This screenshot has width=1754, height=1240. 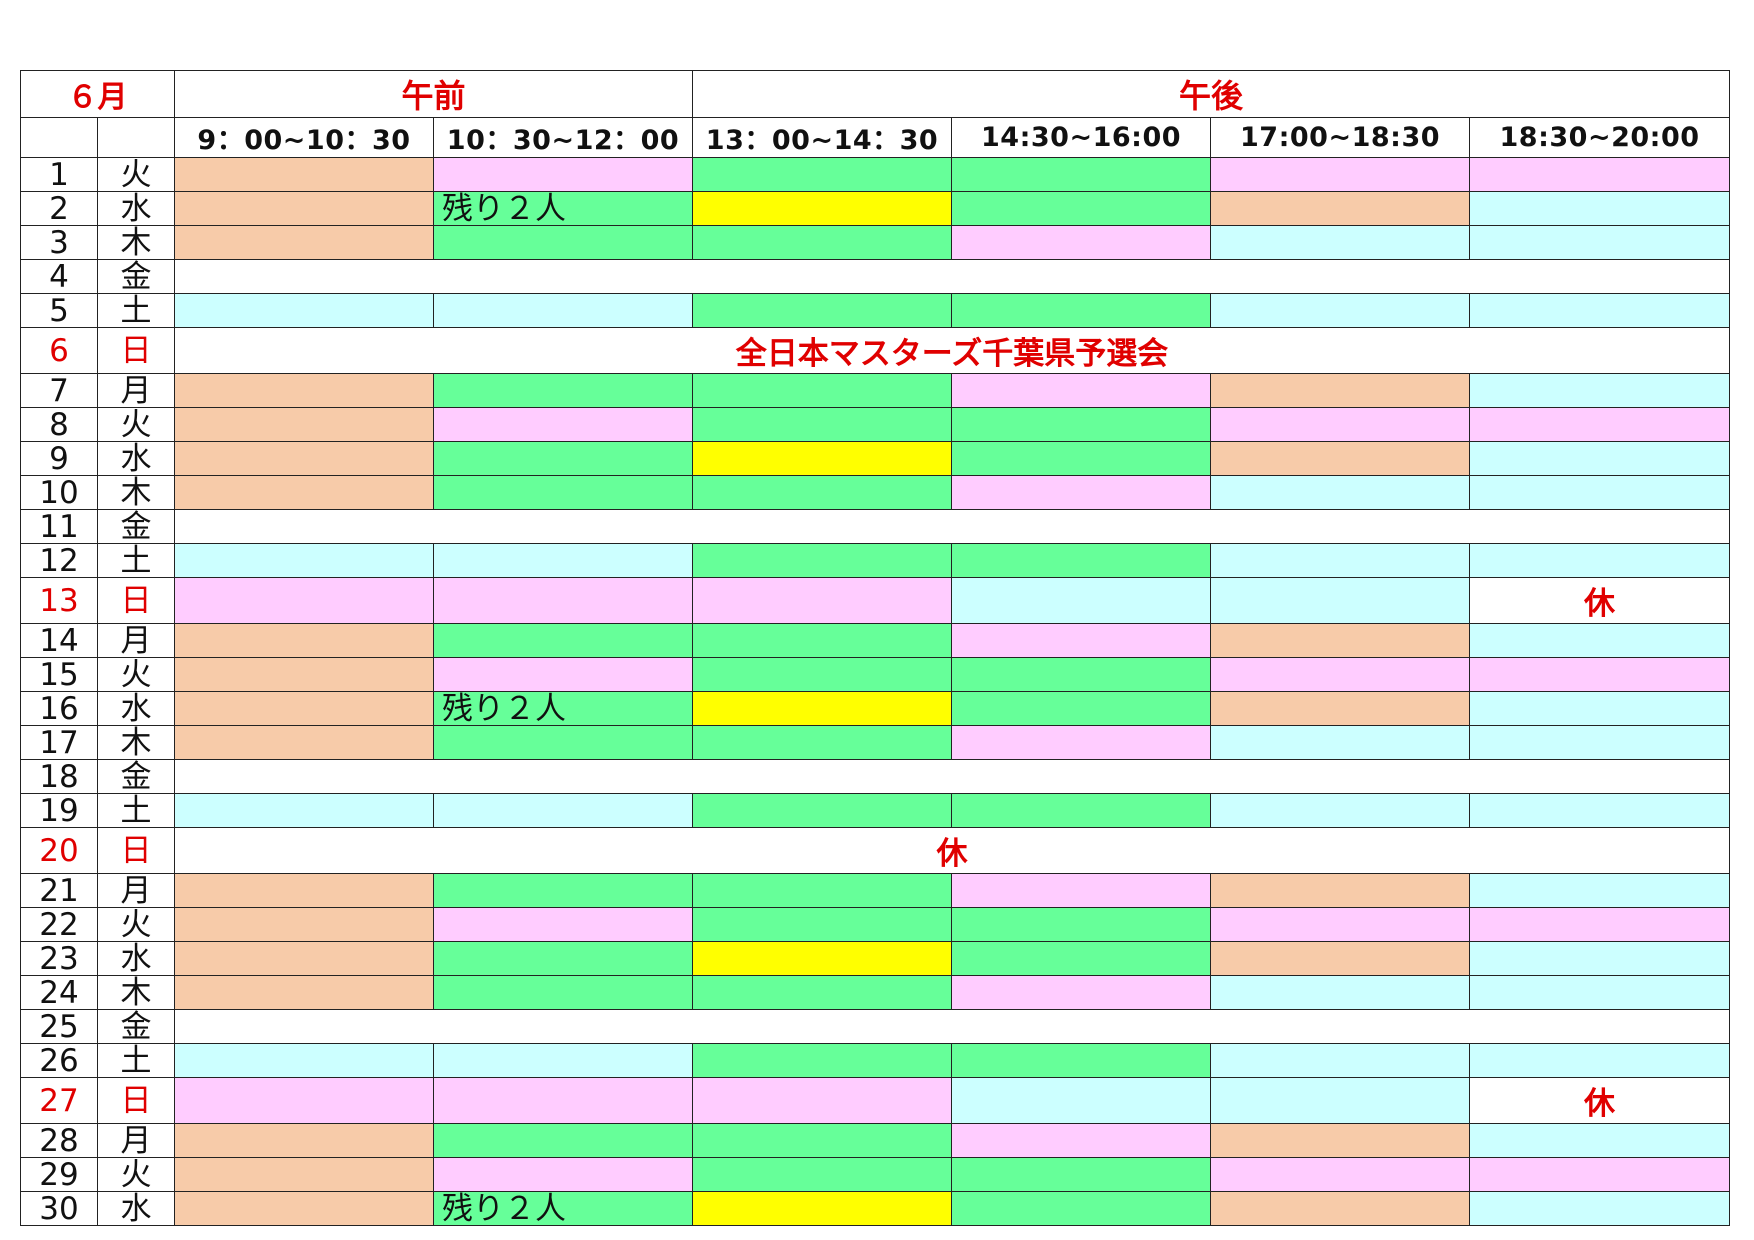 I want to click on weekday: 木, so click(x=136, y=742).